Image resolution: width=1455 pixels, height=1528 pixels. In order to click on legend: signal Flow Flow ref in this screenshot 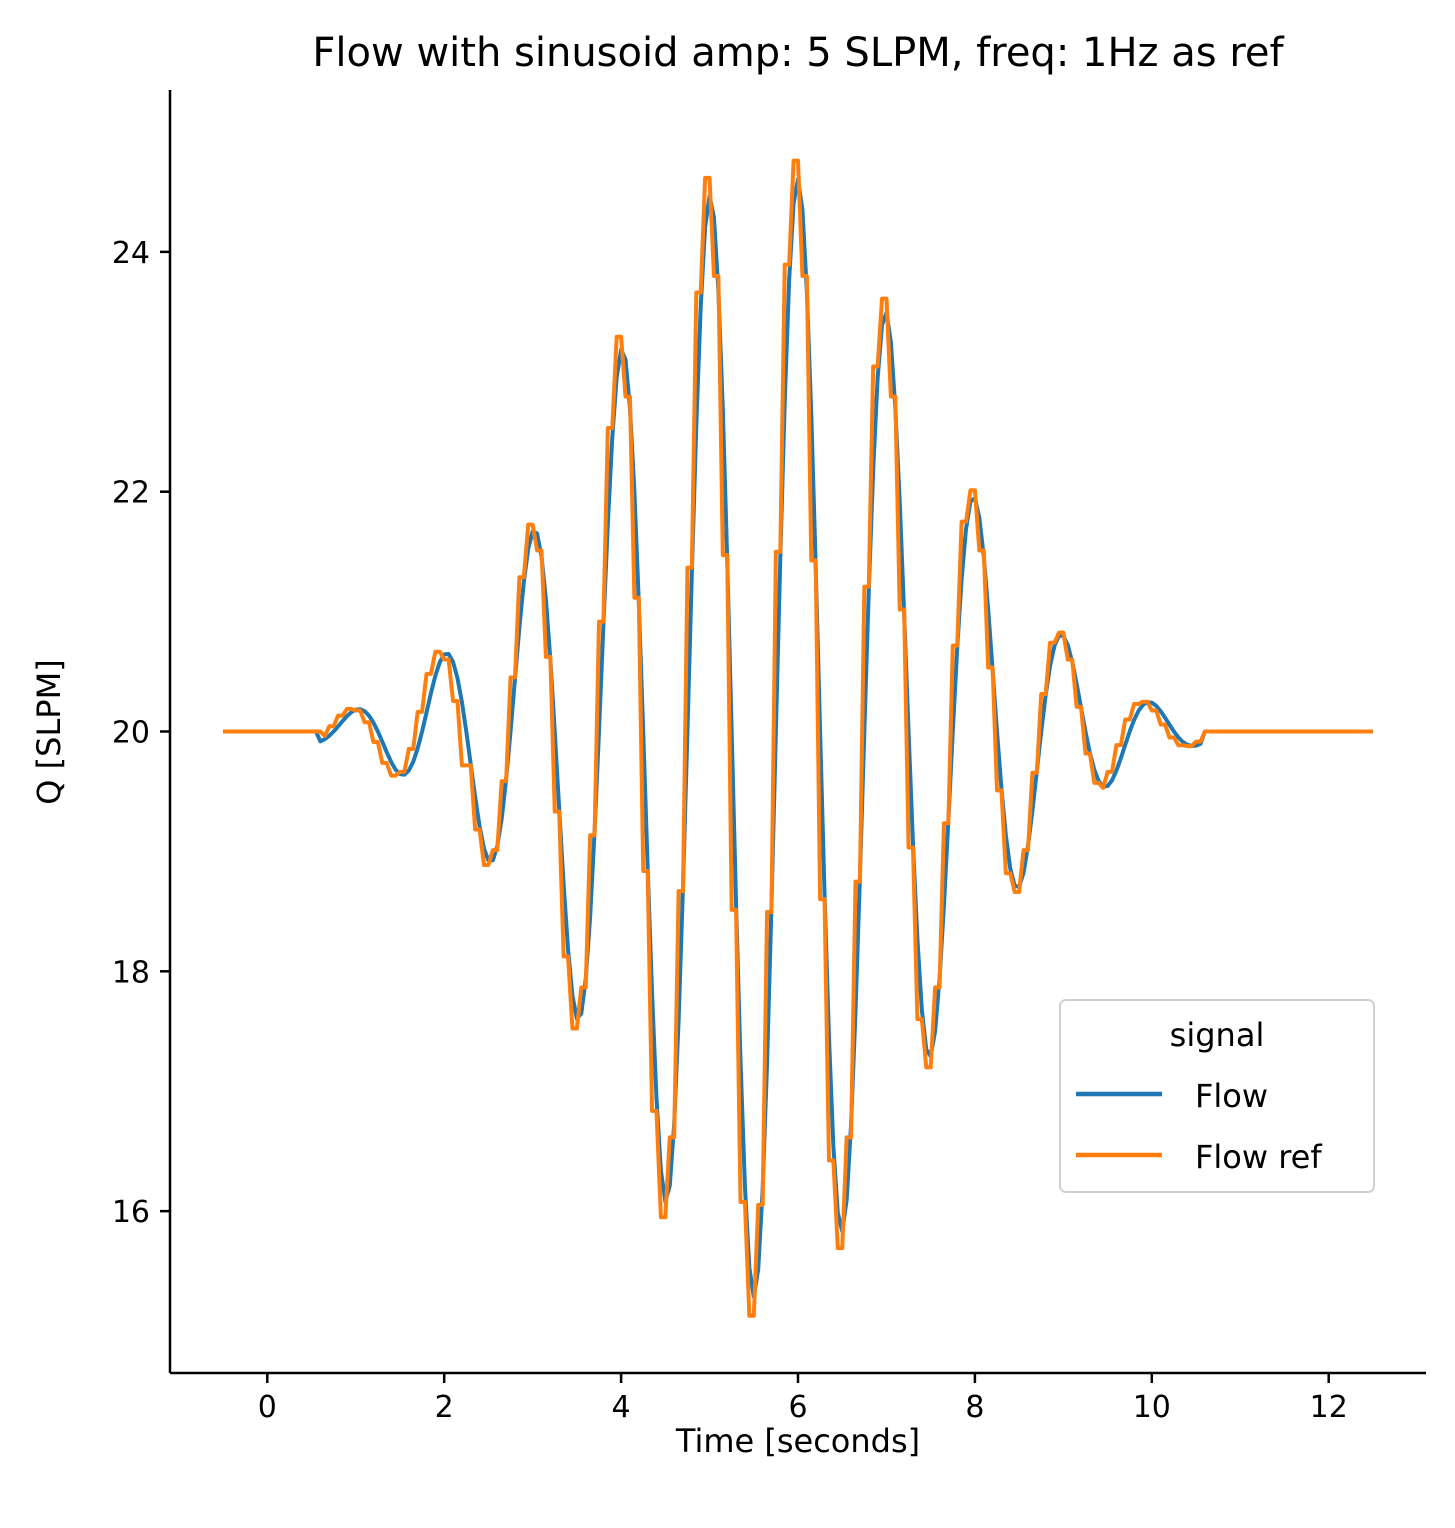, I will do `click(1217, 1096)`.